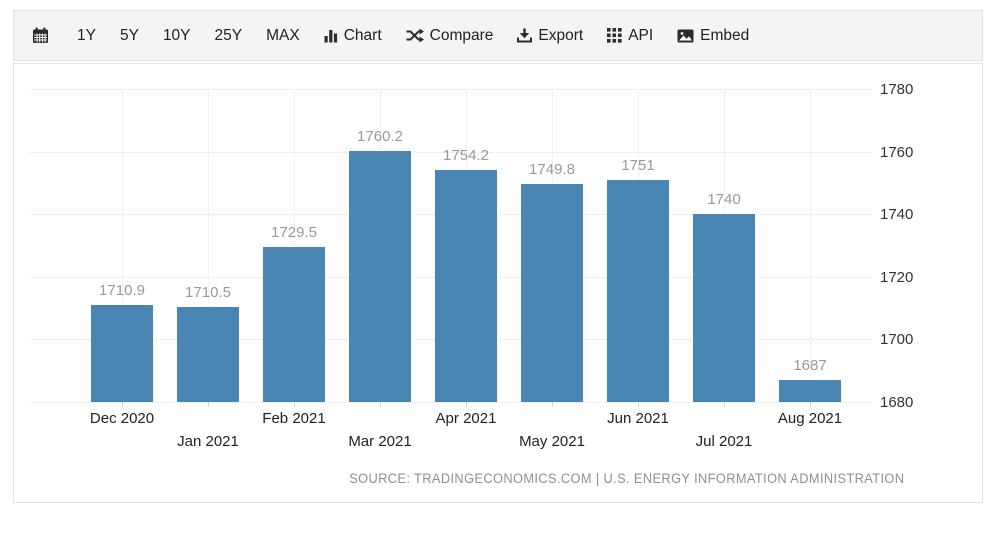  I want to click on compare-button: Compare, so click(450, 35).